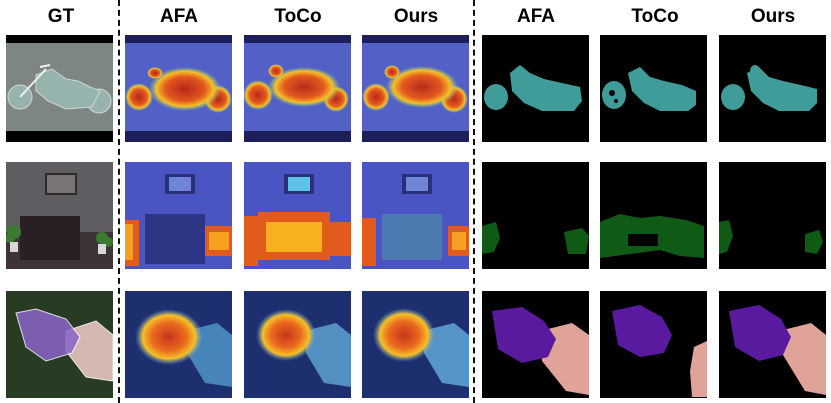  I want to click on dashed-divider-right, so click(474, 201).